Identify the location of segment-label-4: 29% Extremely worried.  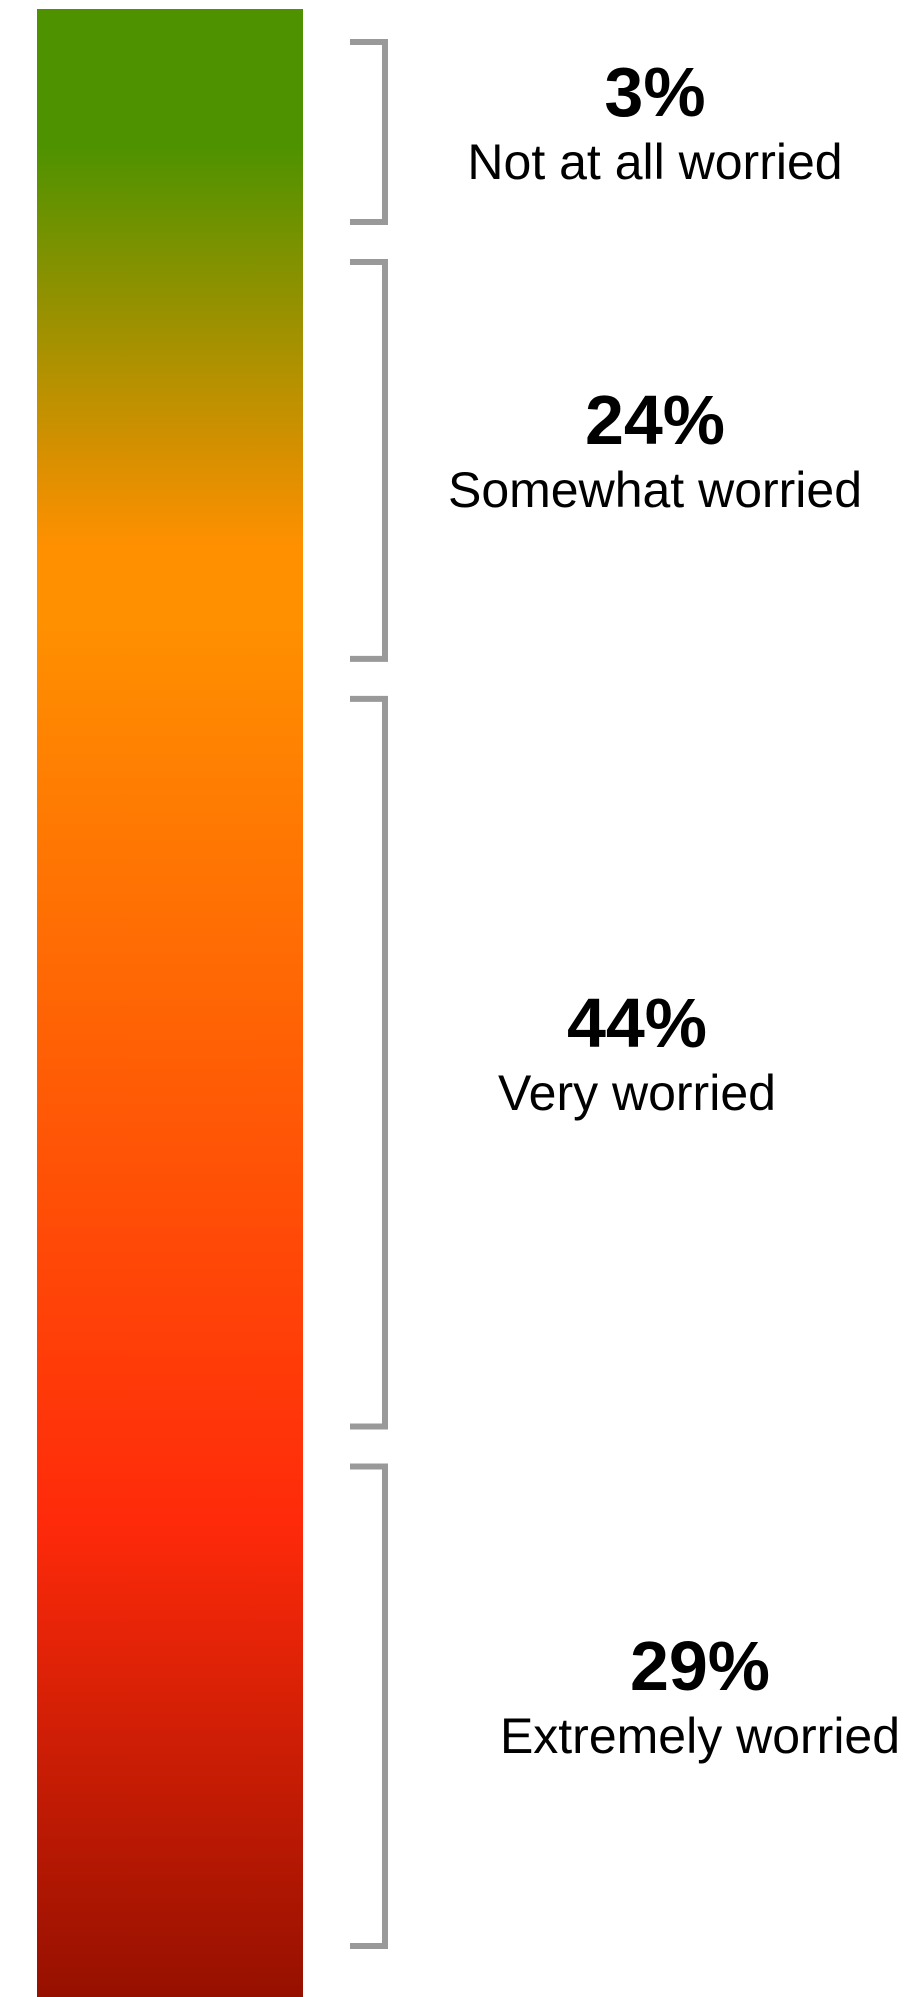
(700, 1696).